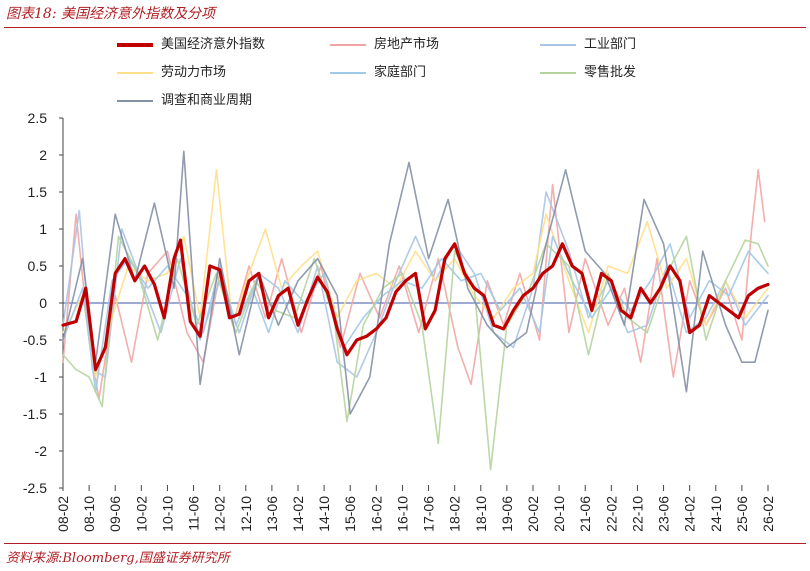 The width and height of the screenshot is (810, 571). I want to click on y-tick-label: 1, so click(43, 229).